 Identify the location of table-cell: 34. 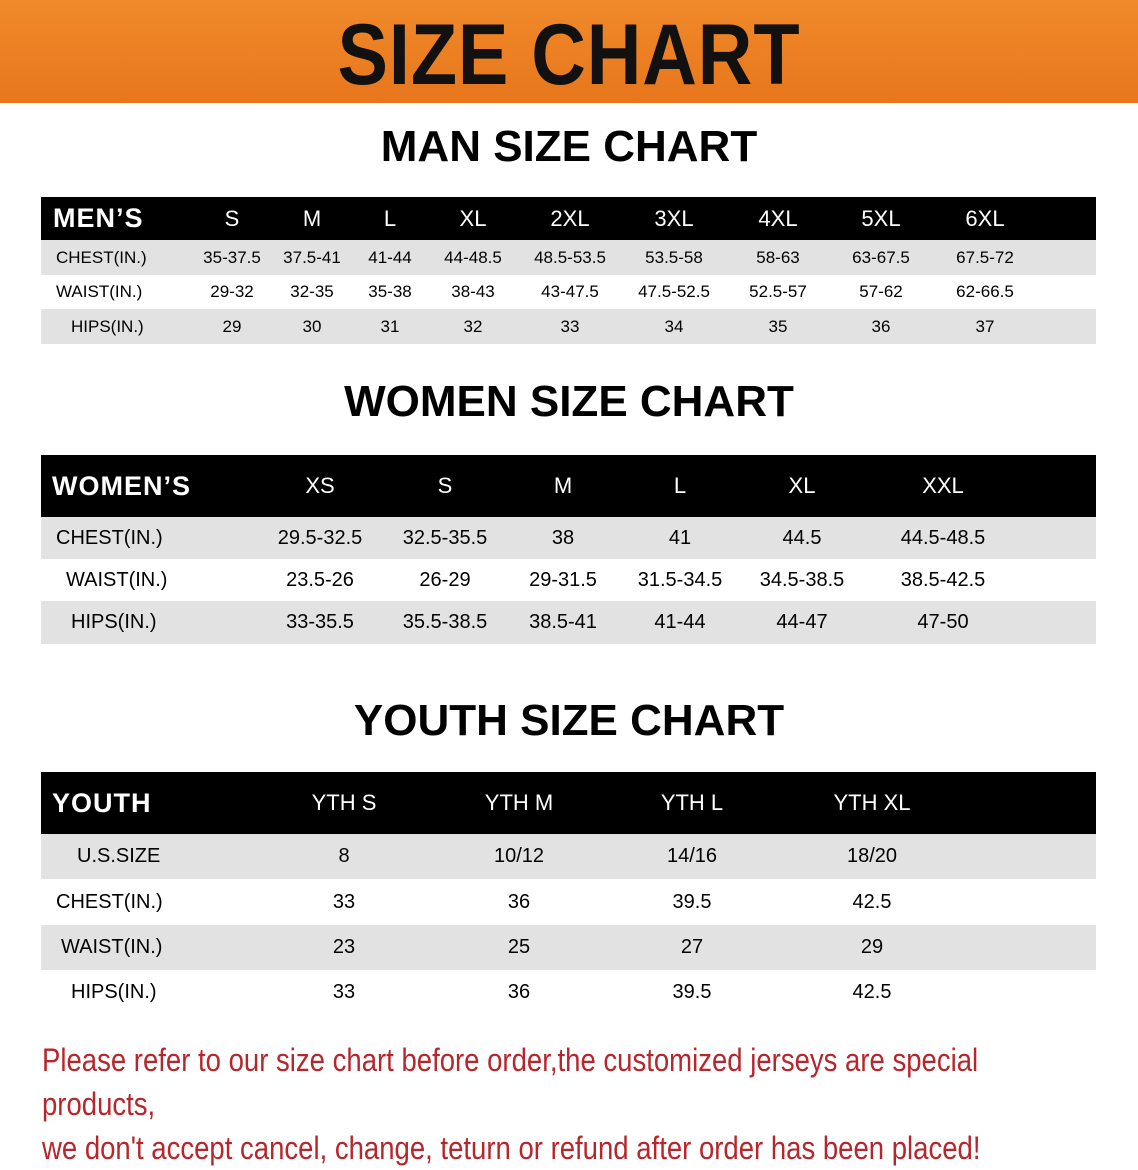
(674, 326).